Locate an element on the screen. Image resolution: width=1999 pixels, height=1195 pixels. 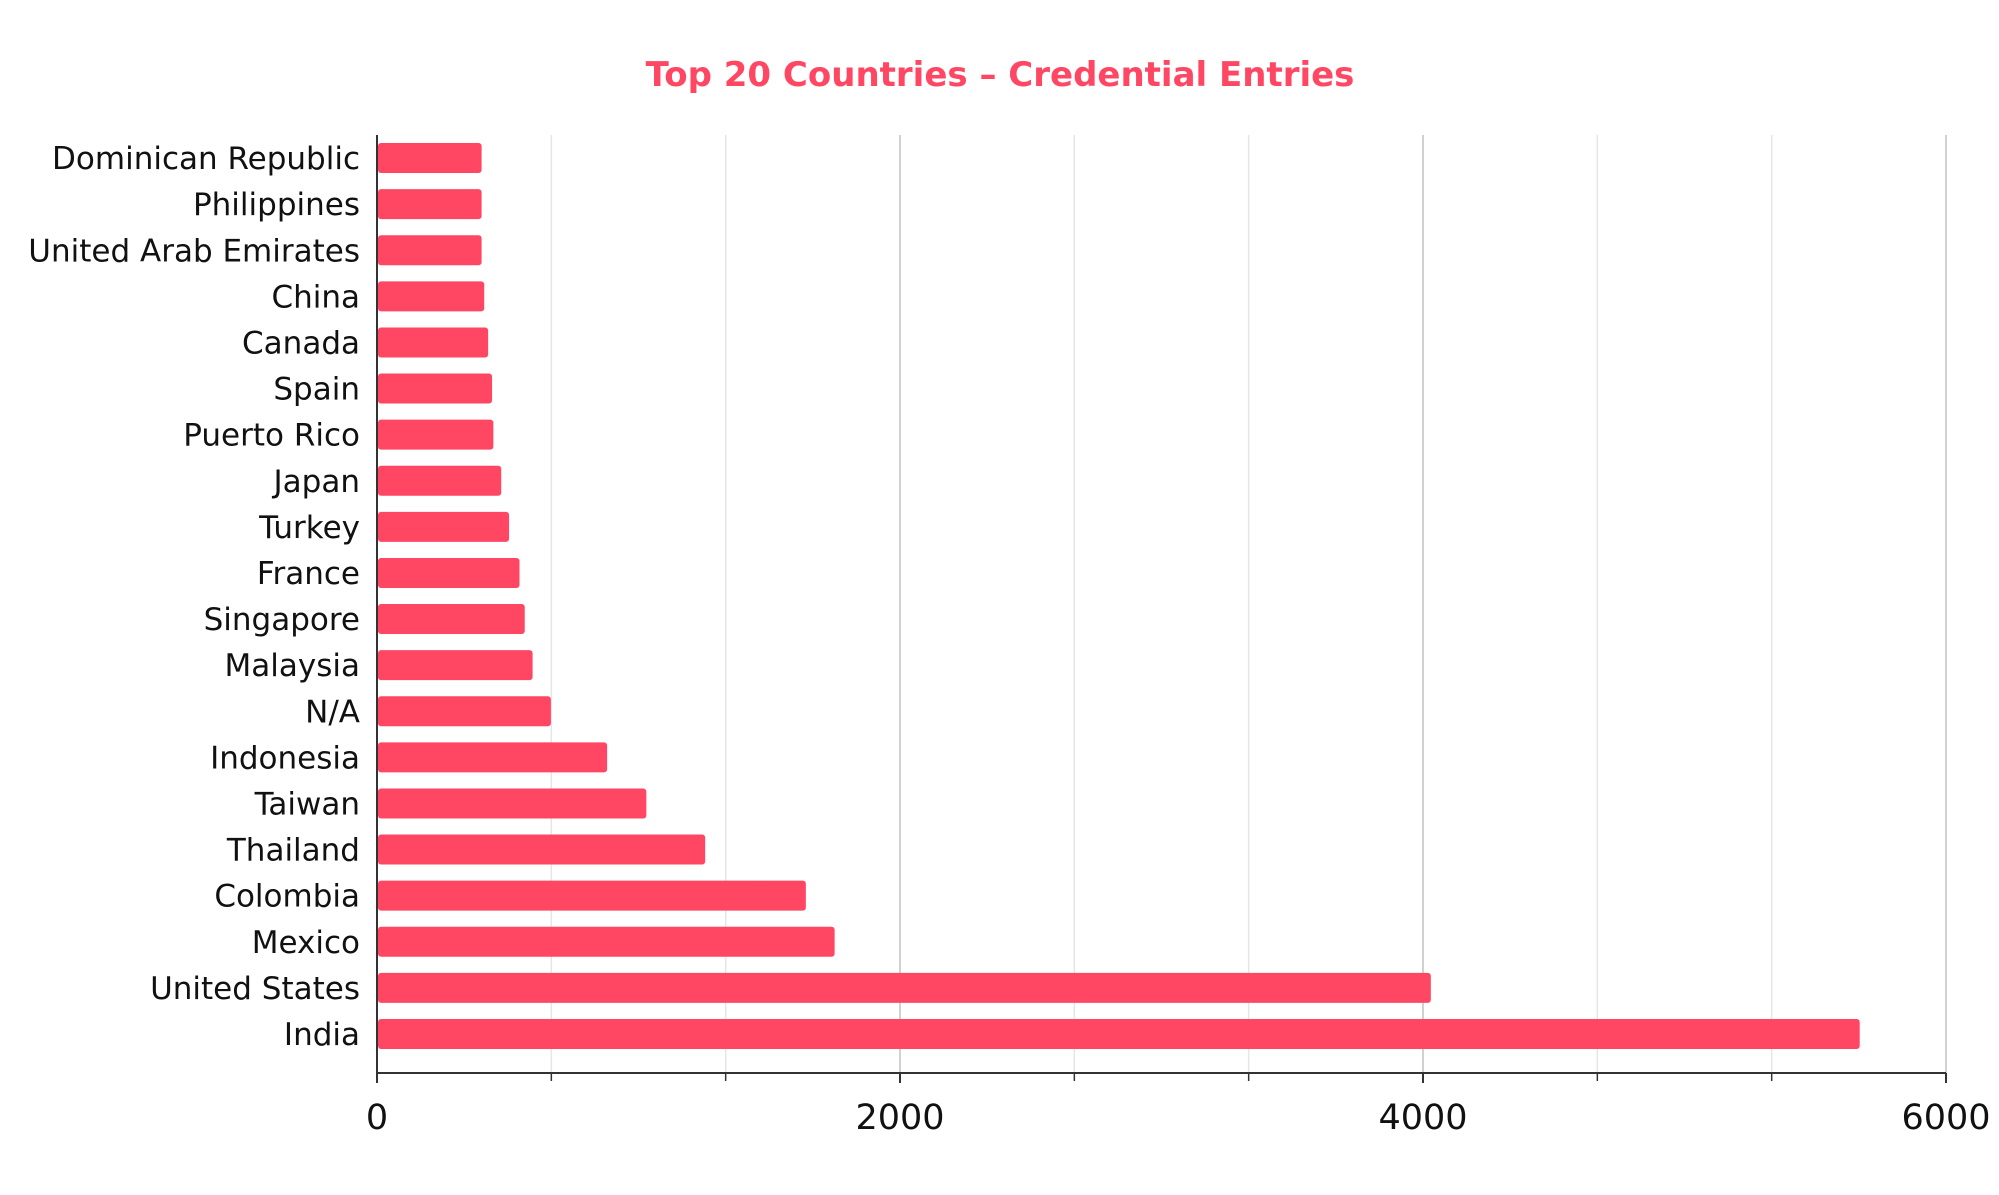
category-label: Malaysia is located at coordinates (292, 666).